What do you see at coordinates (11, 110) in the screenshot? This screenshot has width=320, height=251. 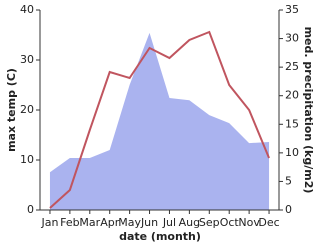 I see `y-axis-label: max temp (C)` at bounding box center [11, 110].